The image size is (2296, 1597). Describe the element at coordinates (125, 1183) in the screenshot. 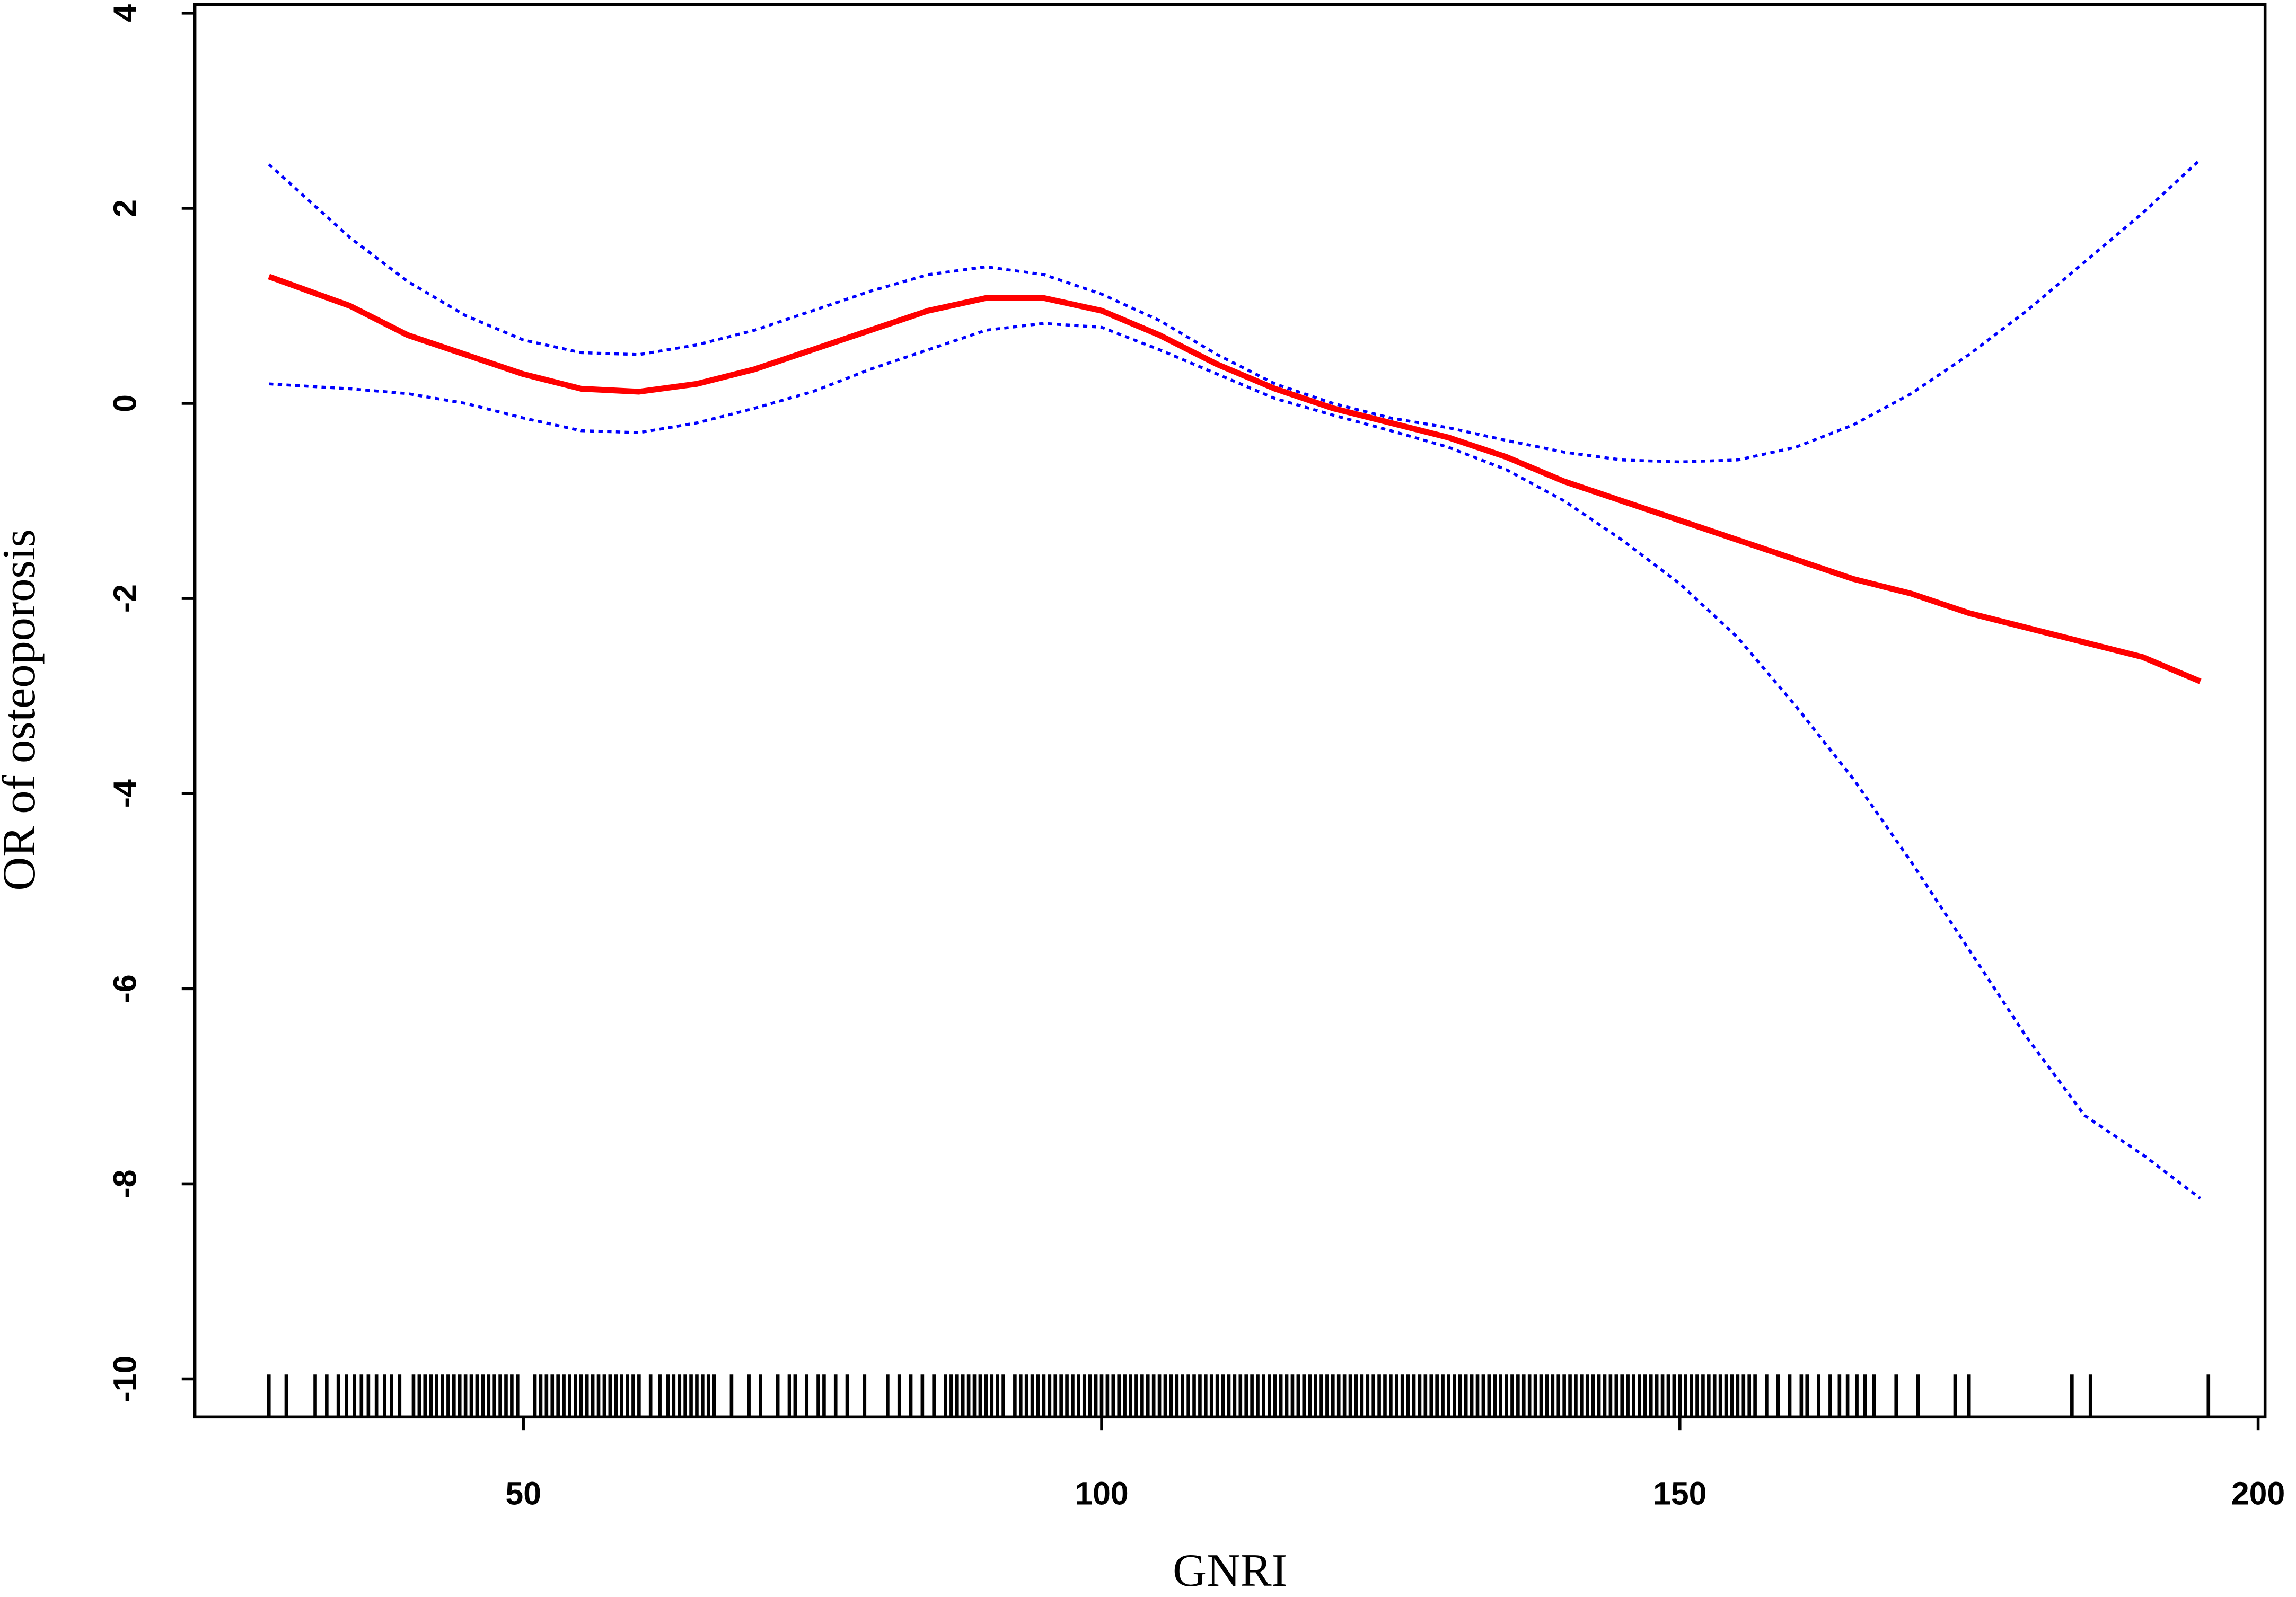

I see `y-tick-label: -8` at that location.